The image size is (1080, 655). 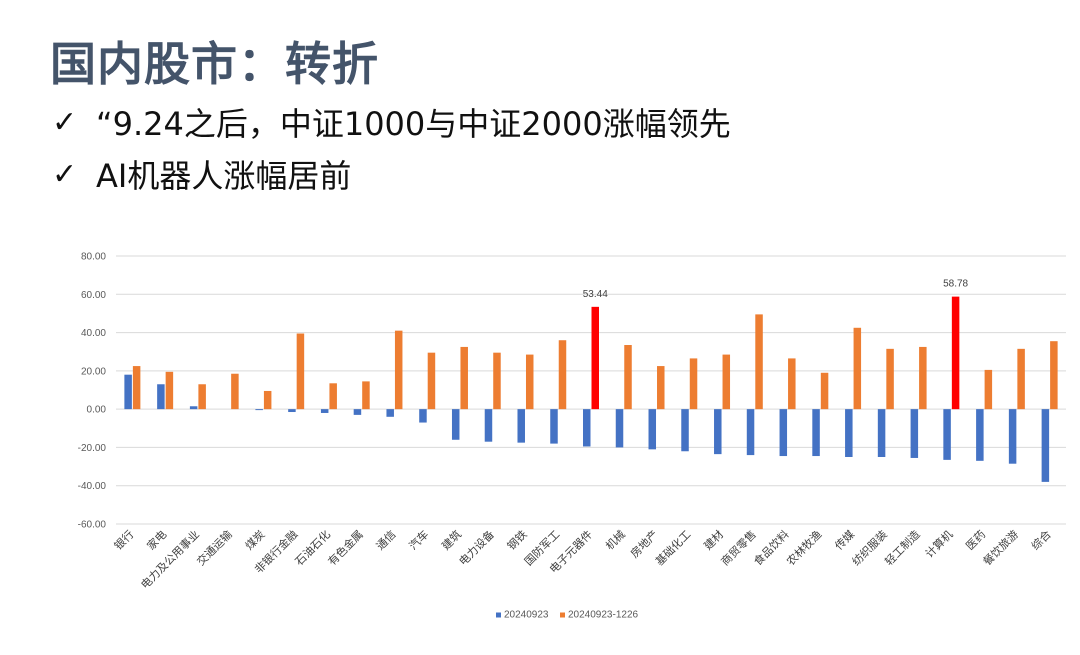 I want to click on category-label: 农林牧渔, so click(x=803, y=547).